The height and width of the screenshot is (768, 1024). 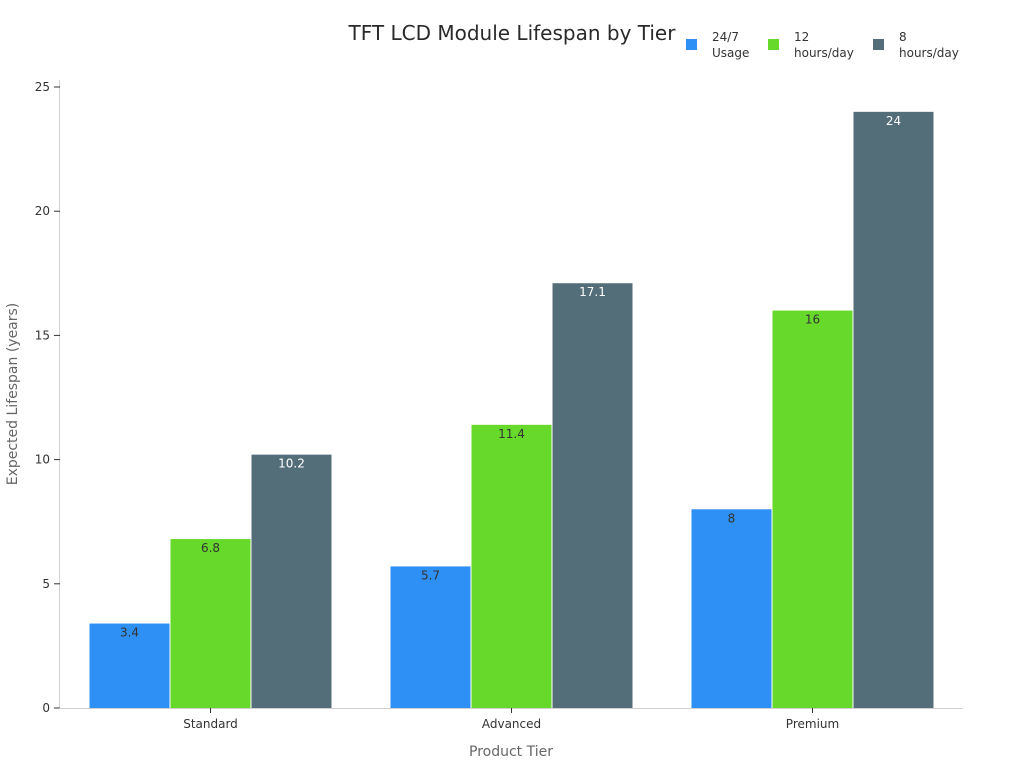 I want to click on legend-item-24-7-usage: 24/7 Usage, so click(x=717, y=45).